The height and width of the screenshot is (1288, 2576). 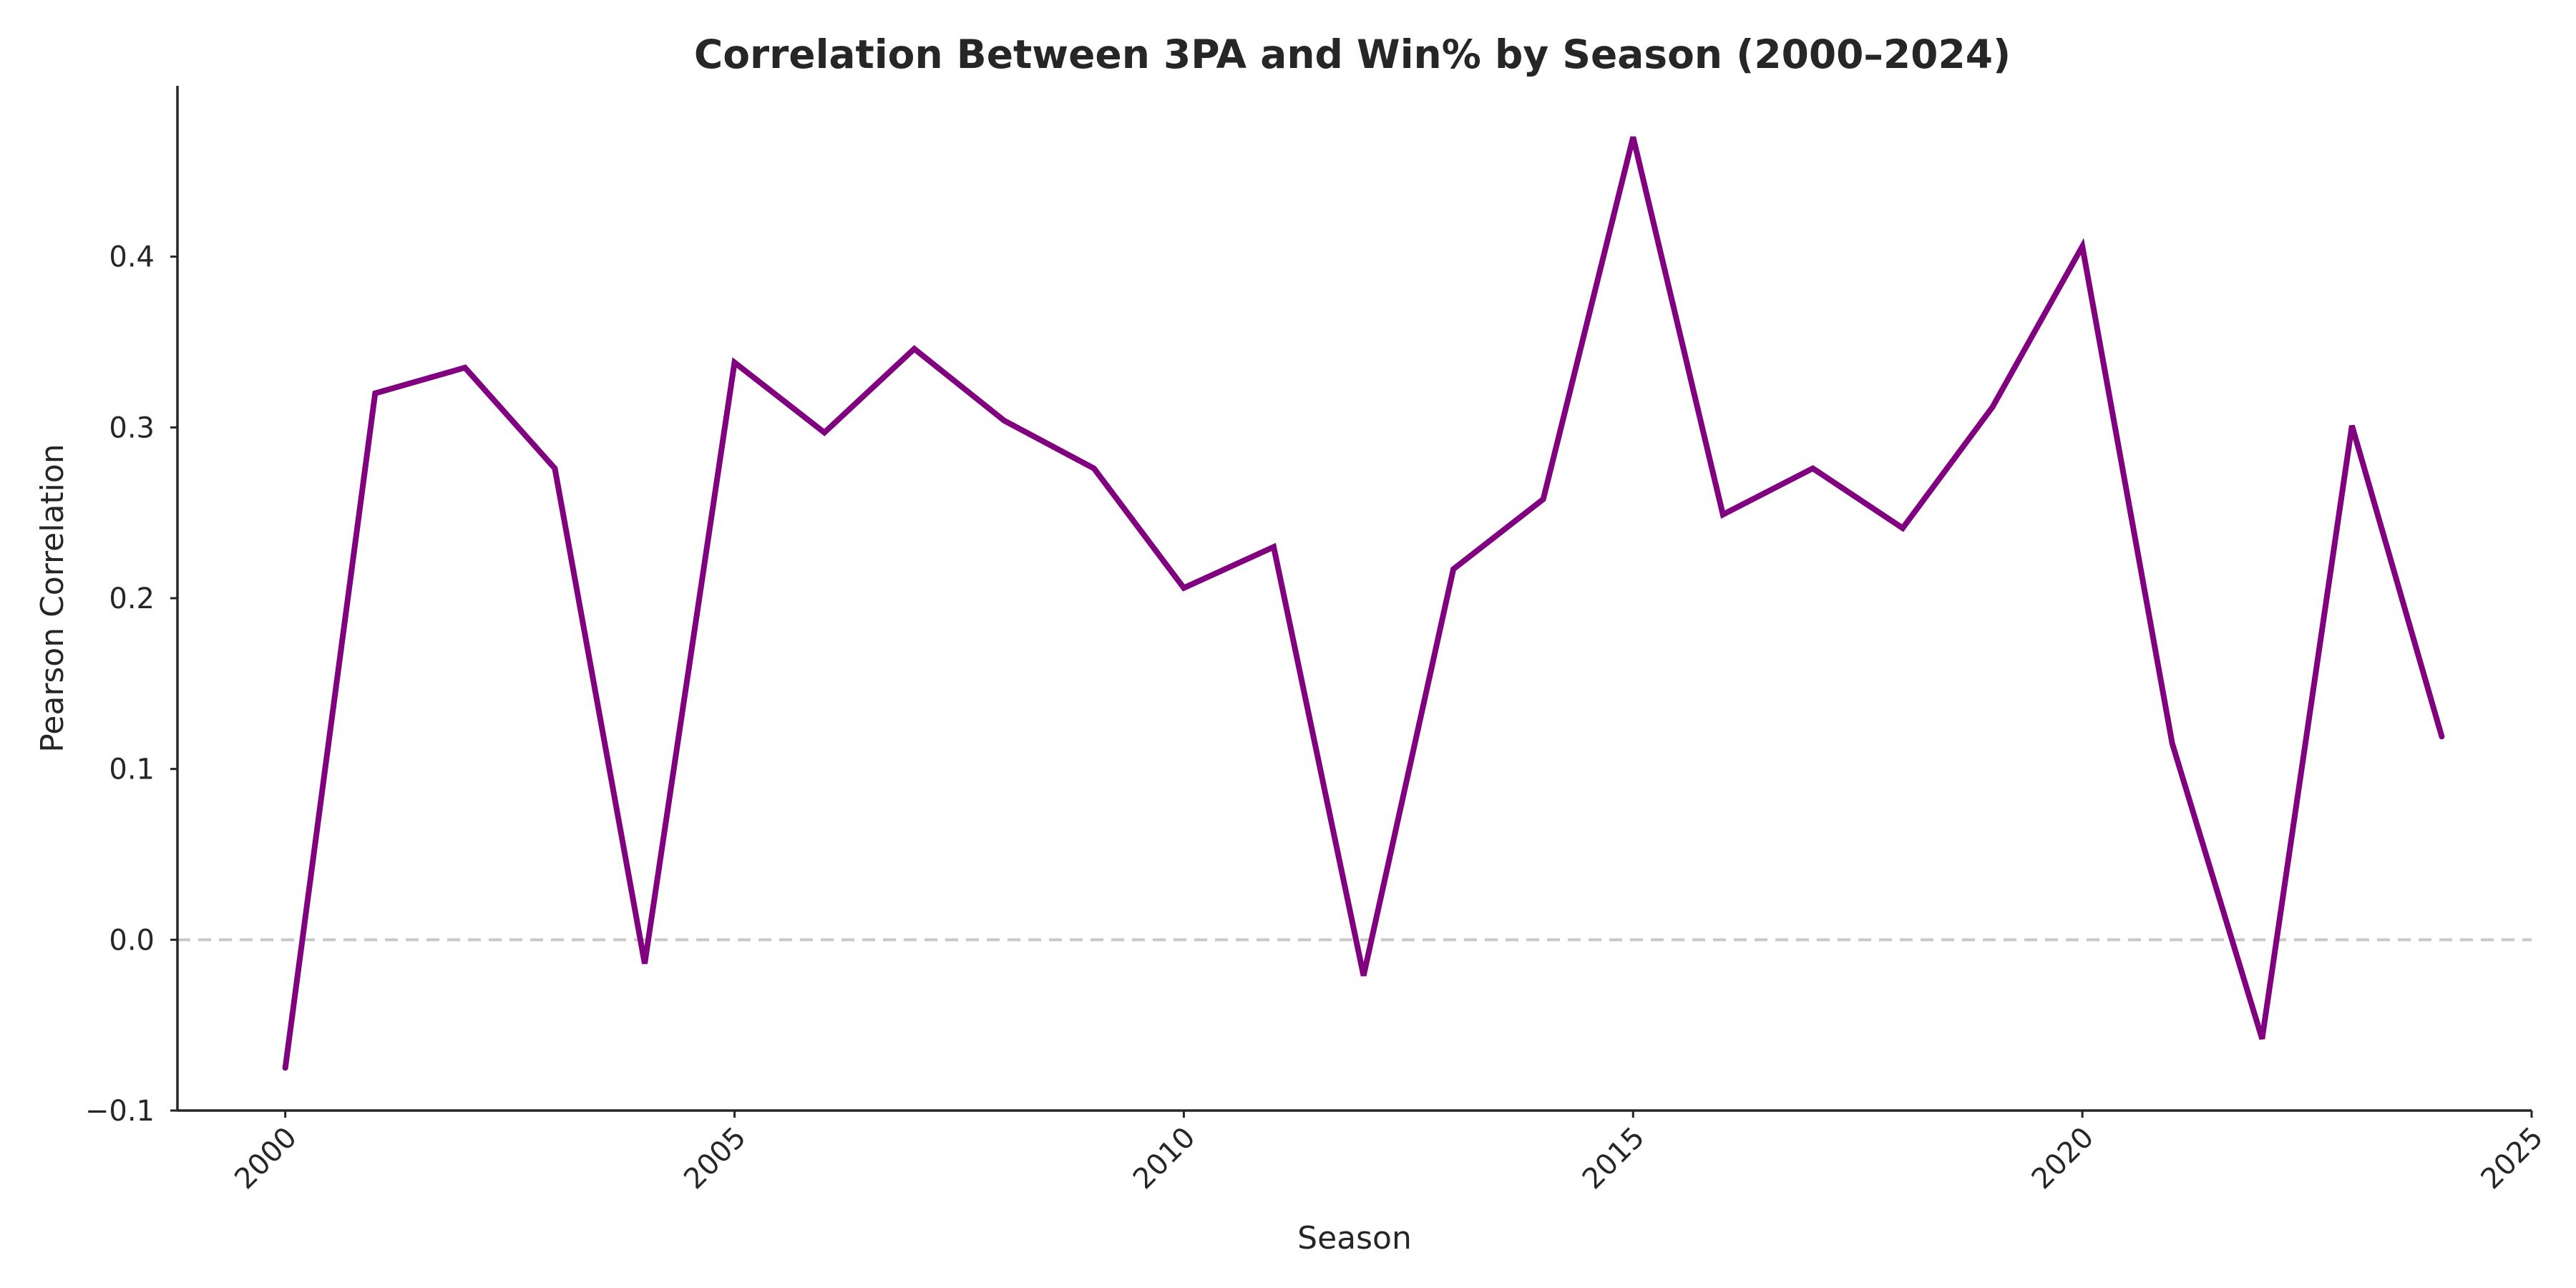 What do you see at coordinates (265, 1158) in the screenshot?
I see `x-tick-label: 2000` at bounding box center [265, 1158].